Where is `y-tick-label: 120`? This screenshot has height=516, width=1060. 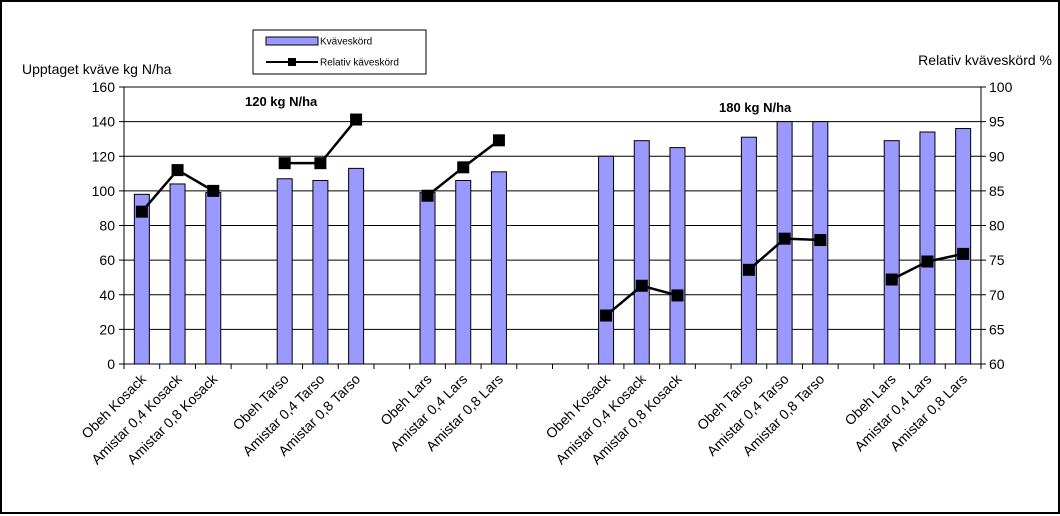
y-tick-label: 120 is located at coordinates (104, 156).